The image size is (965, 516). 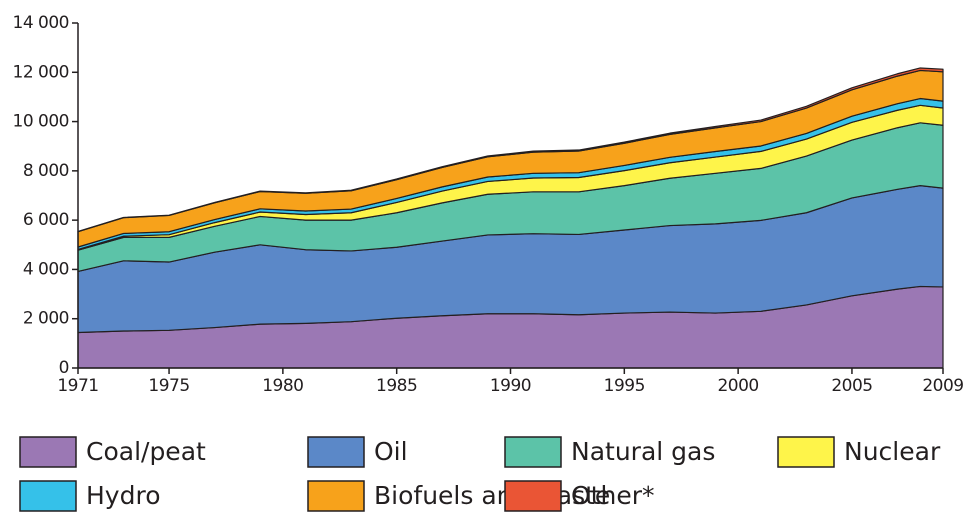 I want to click on y-tick-label: 14 000, so click(x=41, y=23).